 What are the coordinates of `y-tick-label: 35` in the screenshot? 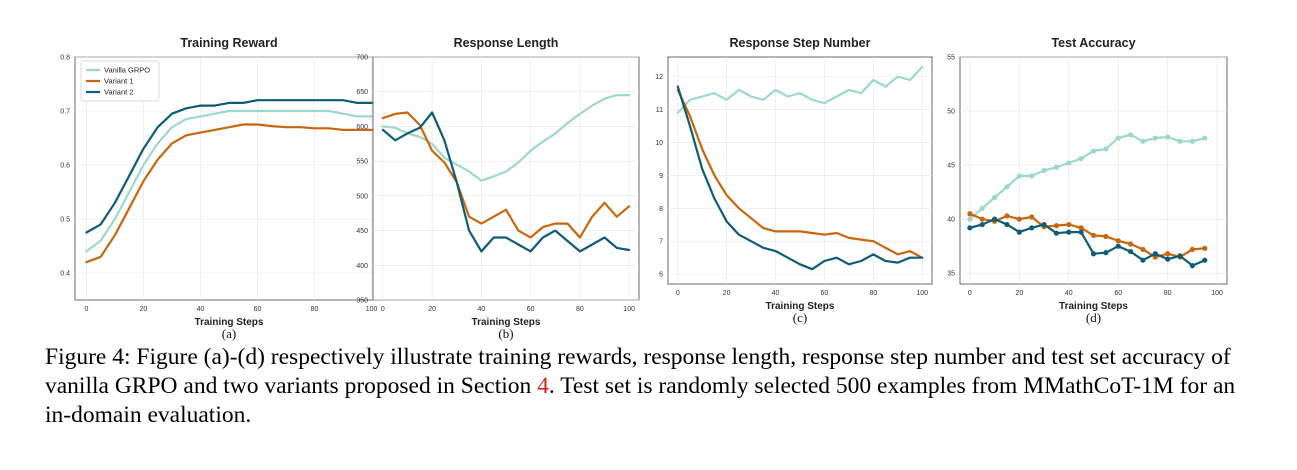 It's located at (951, 274).